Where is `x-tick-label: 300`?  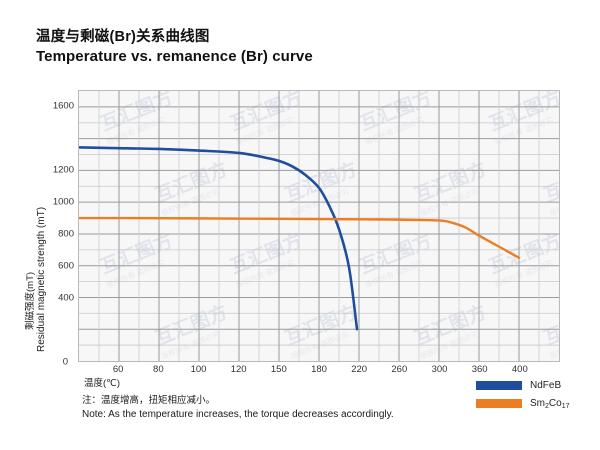 x-tick-label: 300 is located at coordinates (439, 369).